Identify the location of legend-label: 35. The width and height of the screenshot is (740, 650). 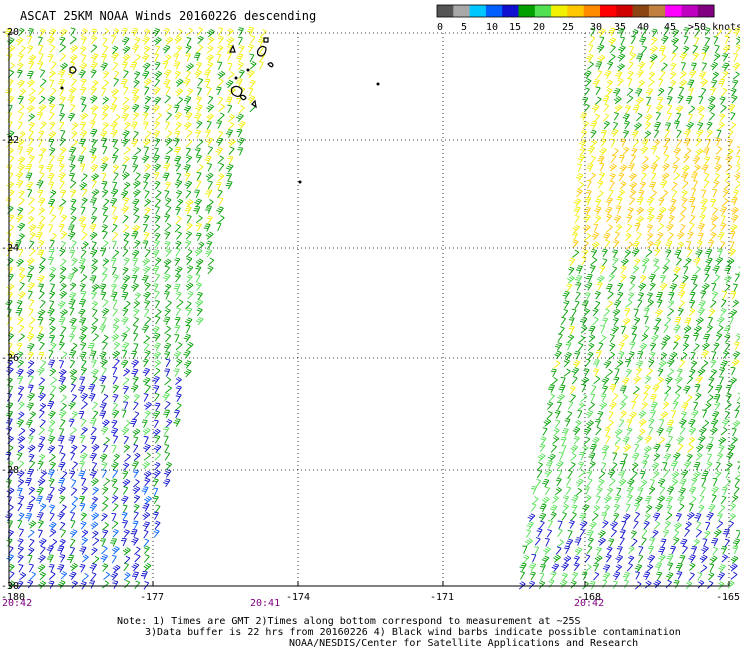
(620, 27).